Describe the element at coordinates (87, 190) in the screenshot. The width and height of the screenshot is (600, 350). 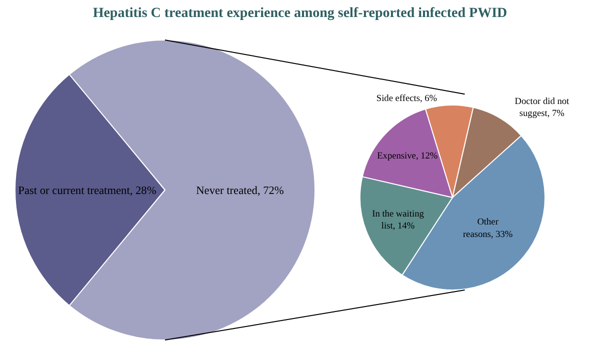
I see `slice-label: Past or current treatment, 28%` at that location.